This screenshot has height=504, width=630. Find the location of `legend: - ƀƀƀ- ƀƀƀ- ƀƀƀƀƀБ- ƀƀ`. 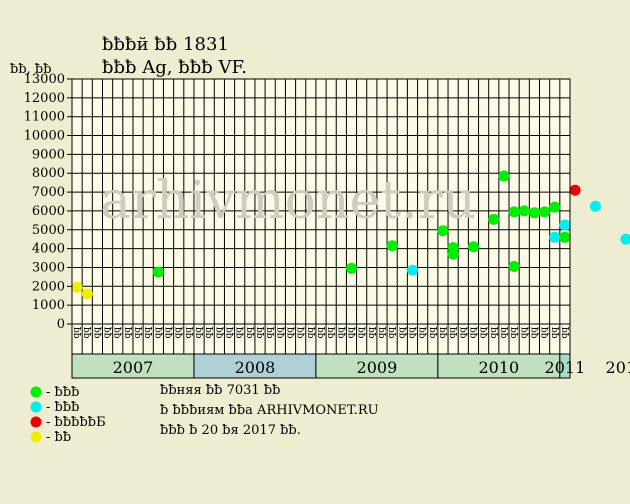

legend: - ƀƀƀ- ƀƀƀ- ƀƀƀƀƀБ- ƀƀ is located at coordinates (68, 415).